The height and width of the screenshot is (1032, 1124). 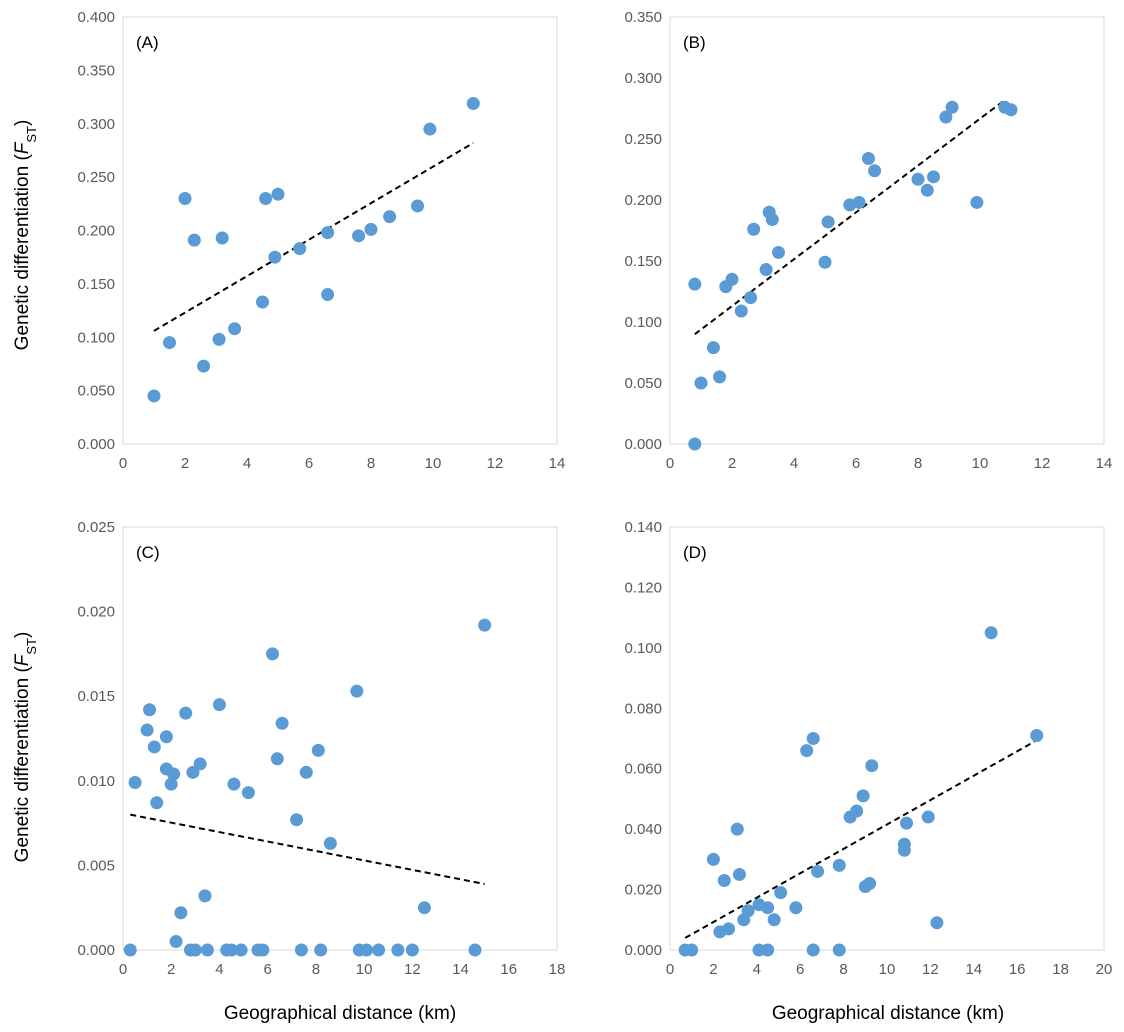 I want to click on y-tick-label: 0.120, so click(x=643, y=587).